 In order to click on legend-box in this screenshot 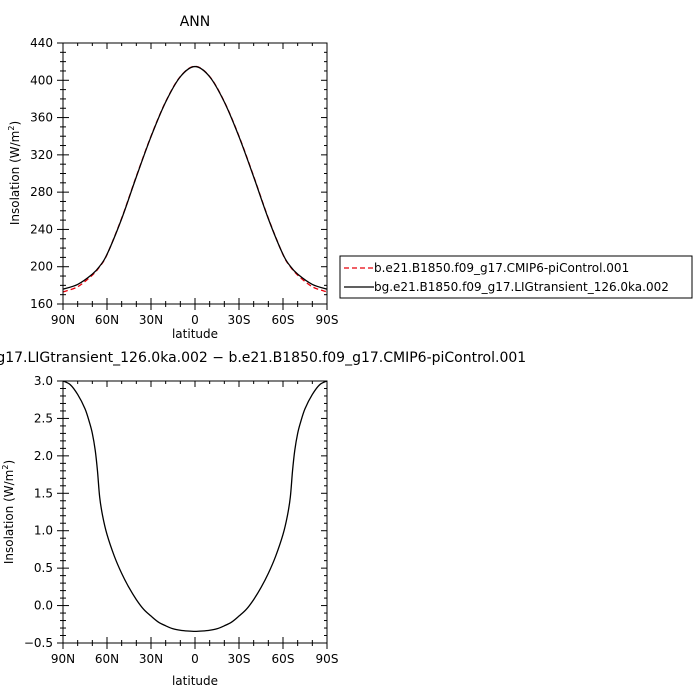, I will do `click(516, 277)`.